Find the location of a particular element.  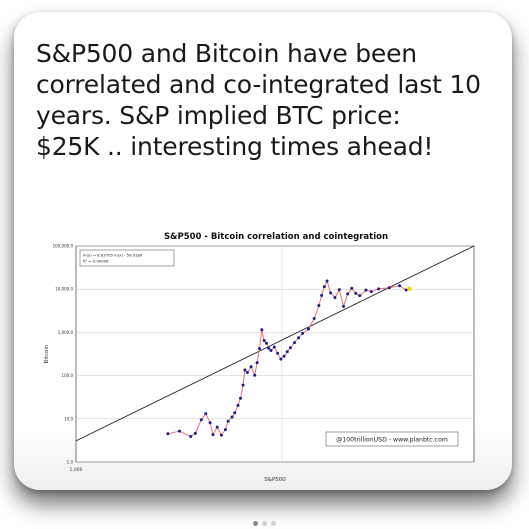

y-tick-label: 10.0 is located at coordinates (68, 418).